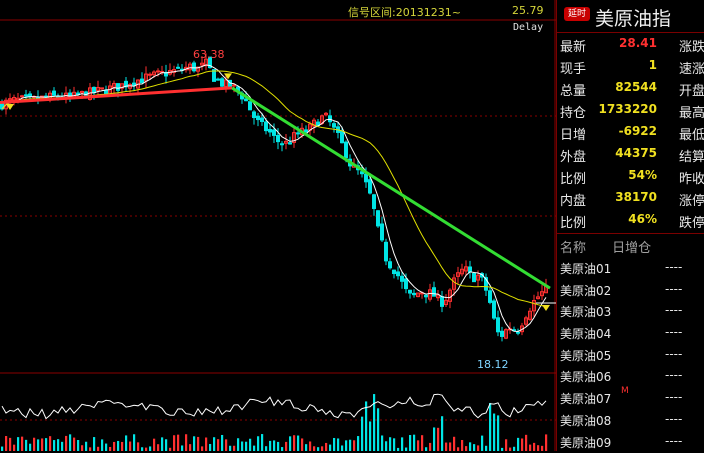 The image size is (704, 453). Describe the element at coordinates (638, 131) in the screenshot. I see `quote-value: -6922` at that location.